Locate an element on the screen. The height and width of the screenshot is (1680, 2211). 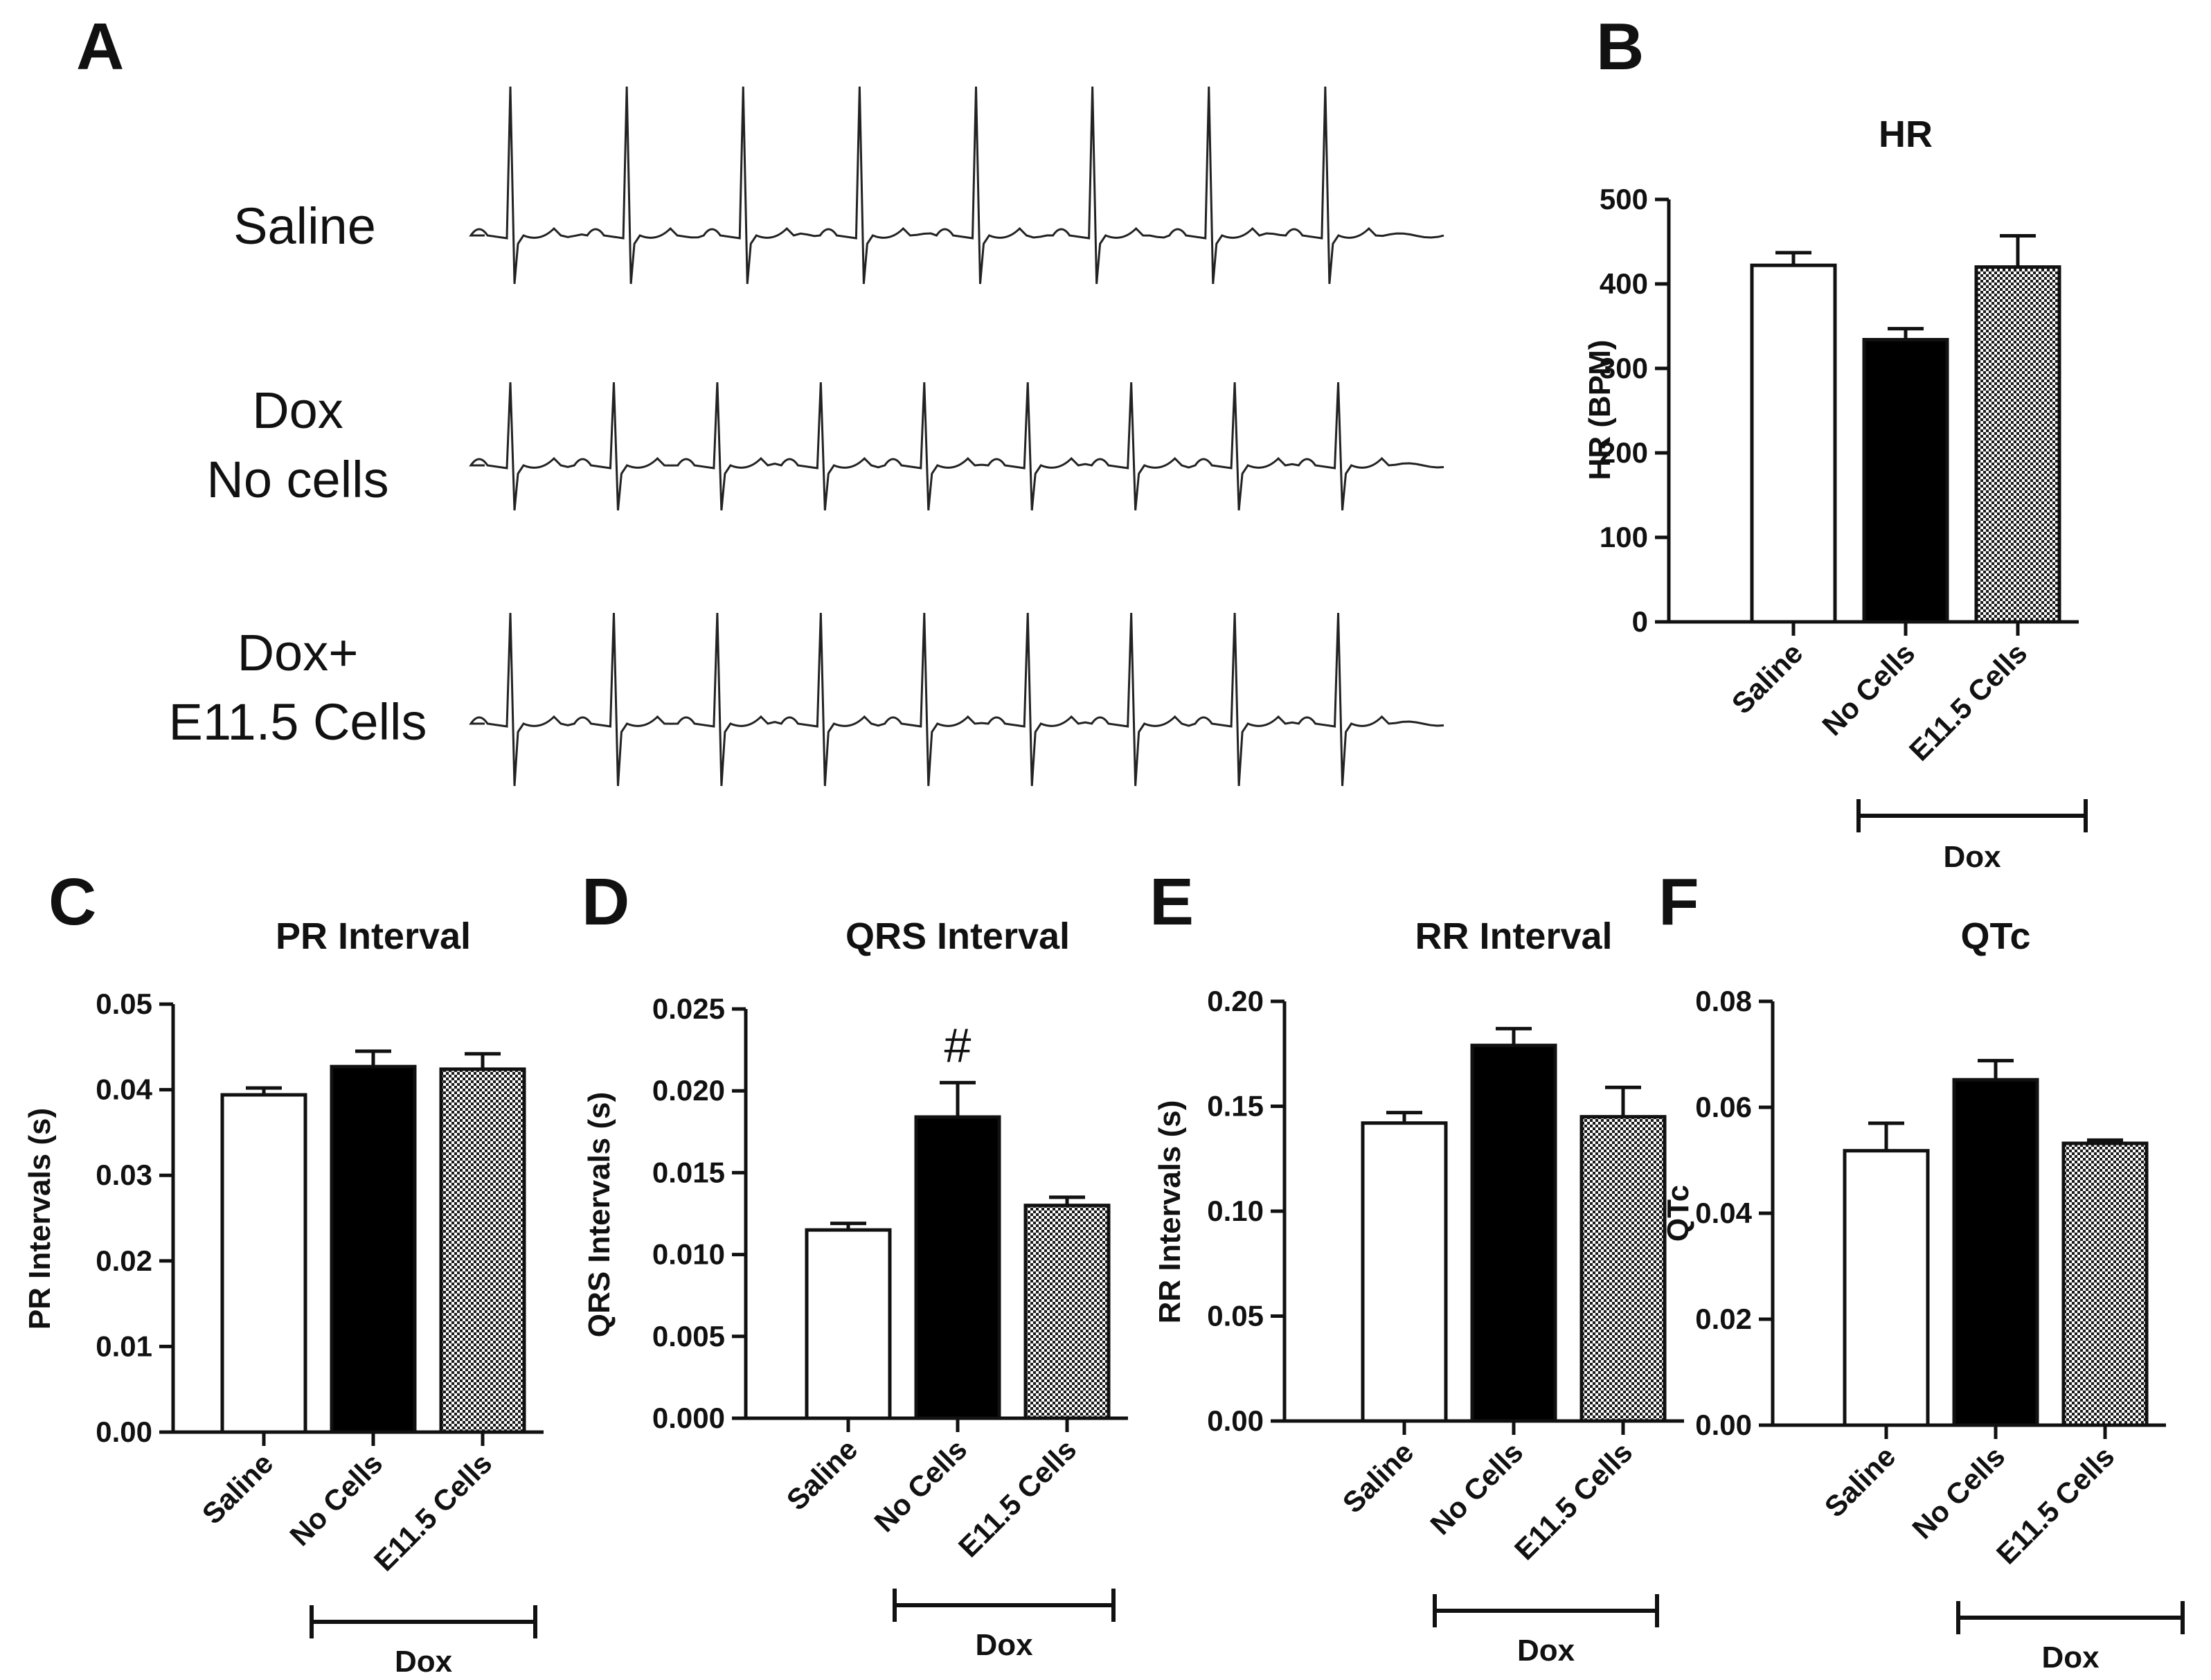
y-tick-label: 0.020 is located at coordinates (688, 1090).